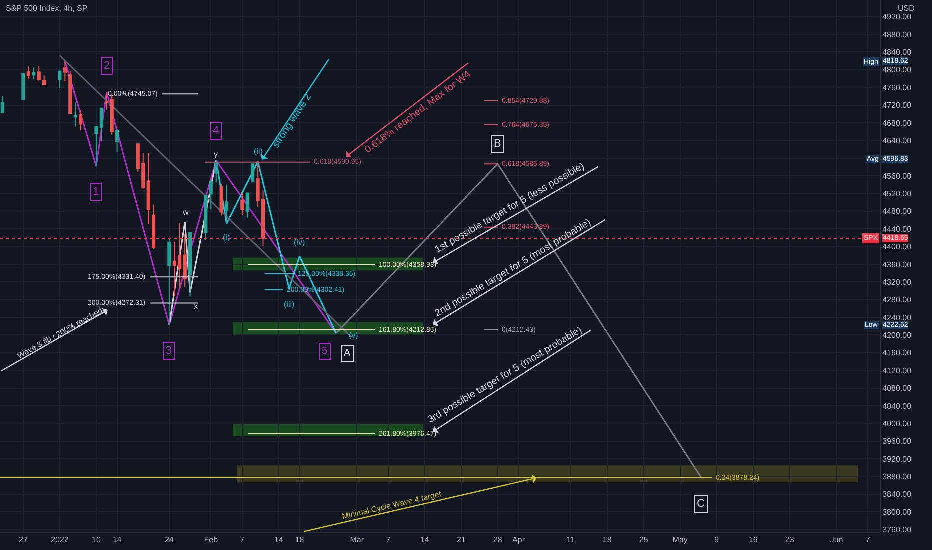 The width and height of the screenshot is (932, 550). I want to click on x-tick-label: 28, so click(498, 540).